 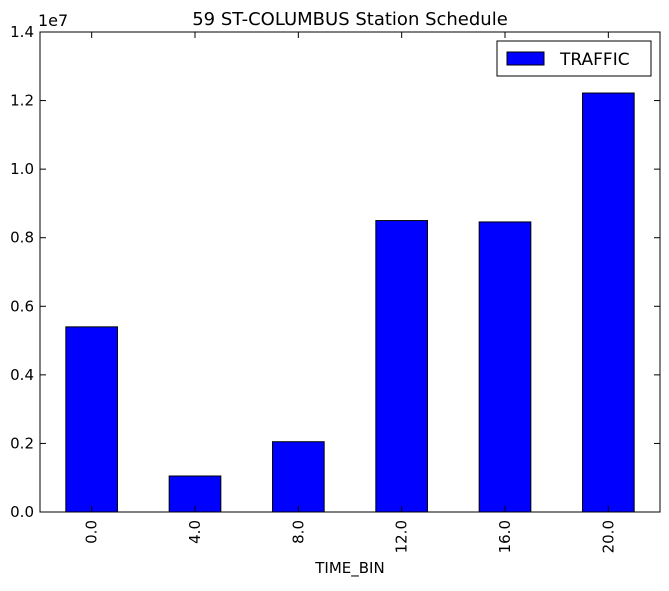 I want to click on y-tick-label: 1.2, so click(x=22, y=101).